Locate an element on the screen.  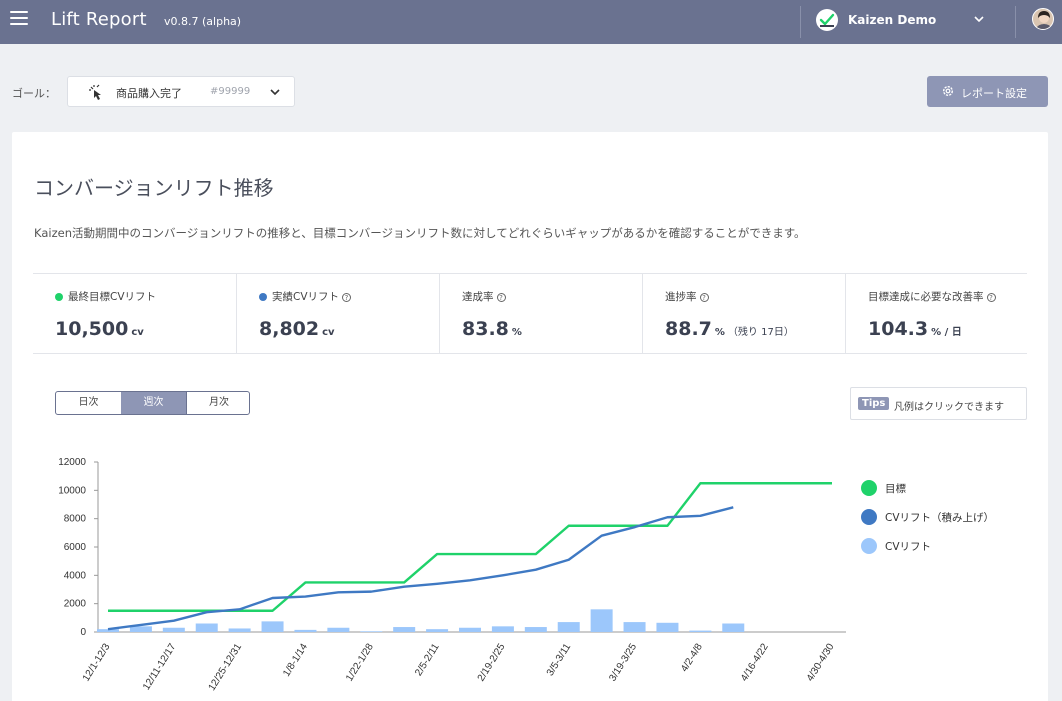
metric-progress-rate: 進捗率? 88.7% （残り 17日） is located at coordinates (743, 314).